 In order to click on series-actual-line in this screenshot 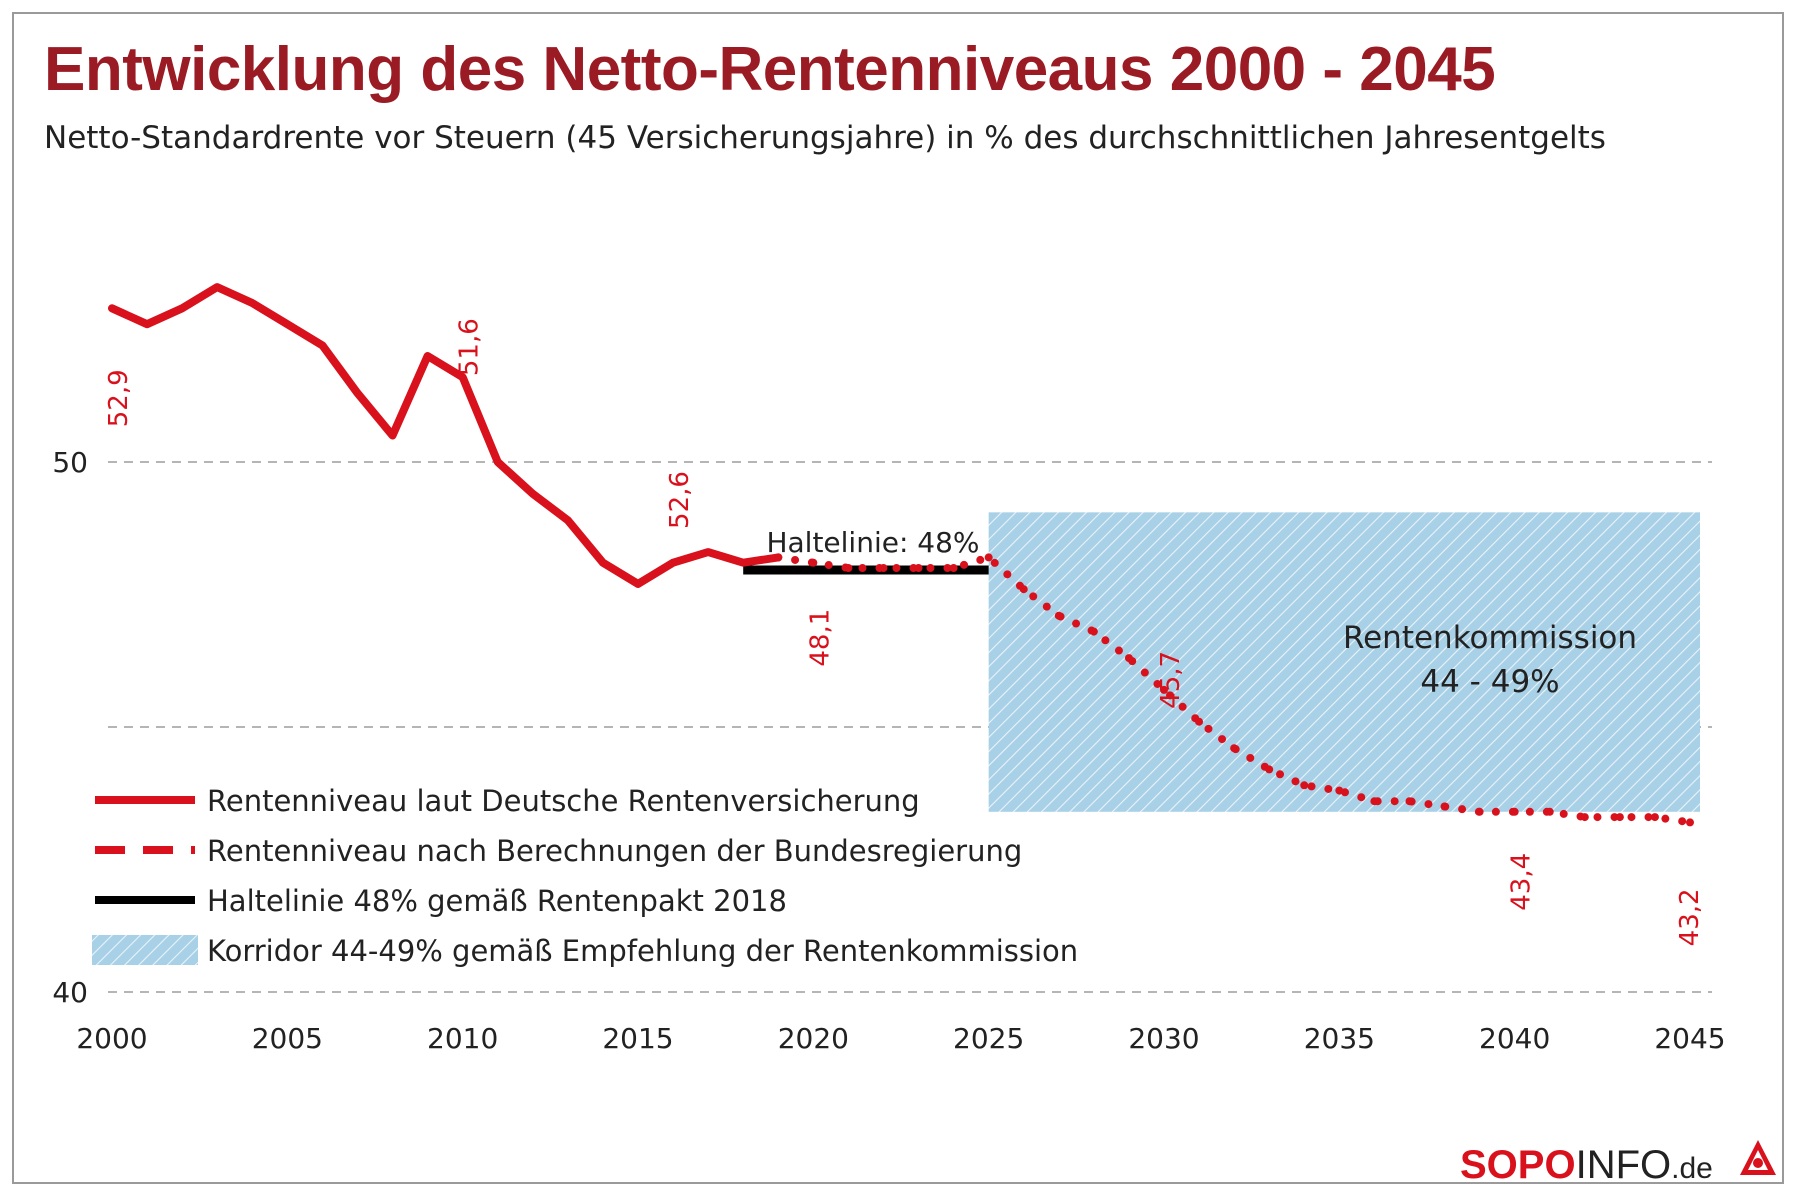, I will do `click(445, 435)`.